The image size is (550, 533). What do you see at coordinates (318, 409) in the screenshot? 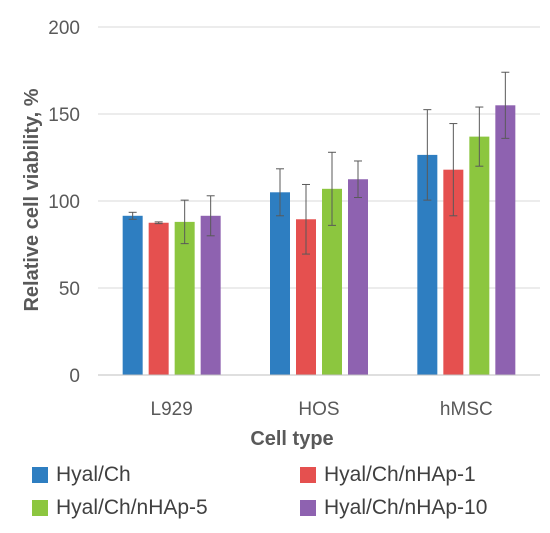
I see `x-tick-label: HOS` at bounding box center [318, 409].